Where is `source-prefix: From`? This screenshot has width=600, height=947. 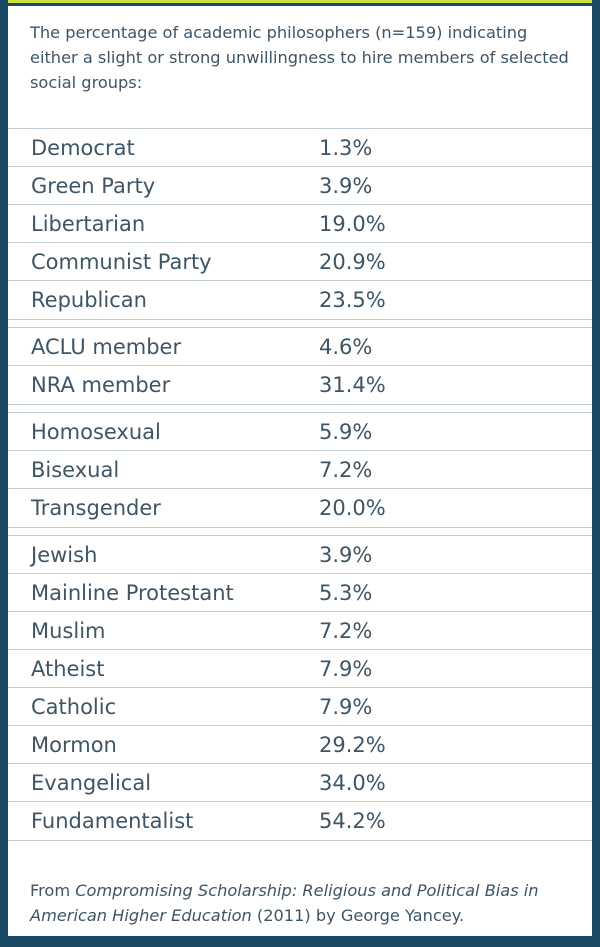
source-prefix: From is located at coordinates (53, 890).